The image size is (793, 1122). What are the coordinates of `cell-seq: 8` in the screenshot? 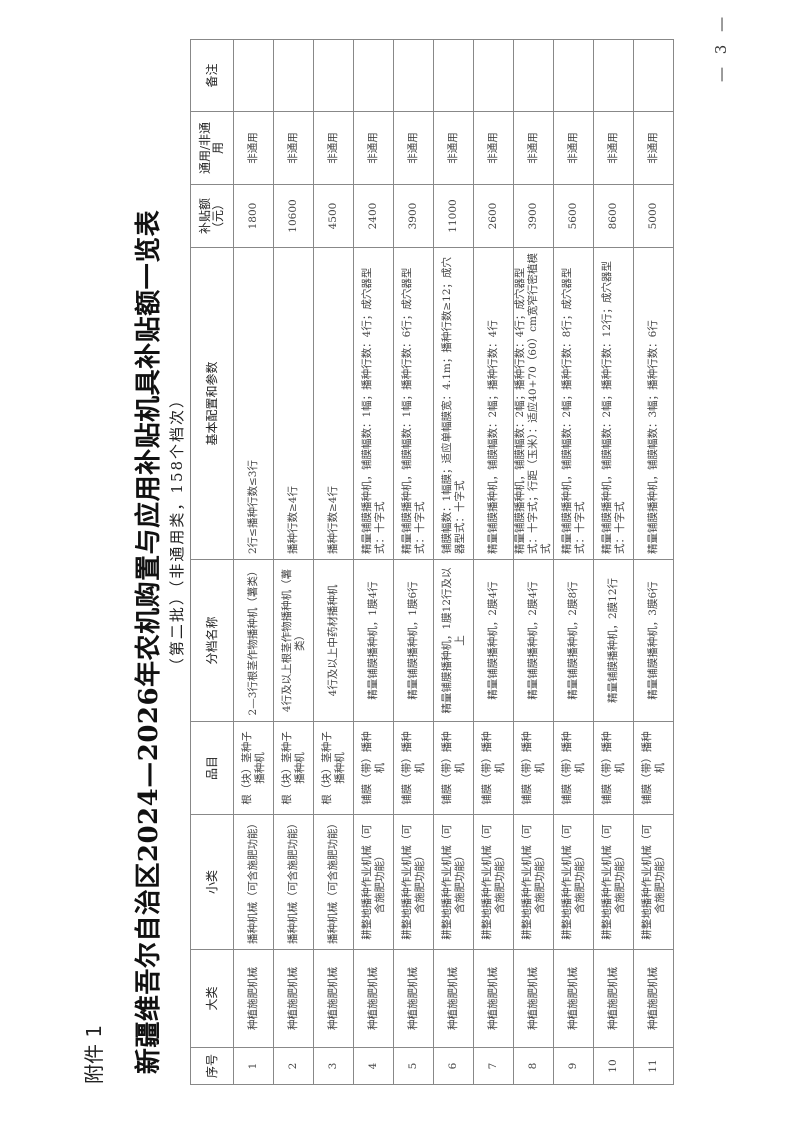 It's located at (533, 1066).